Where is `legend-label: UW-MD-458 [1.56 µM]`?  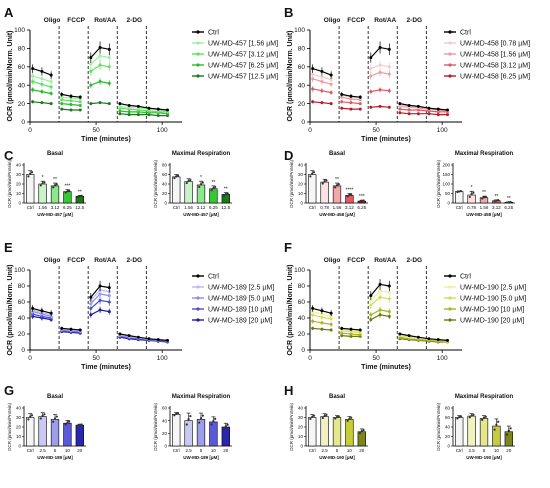 legend-label: UW-MD-458 [1.56 µM] is located at coordinates (495, 54).